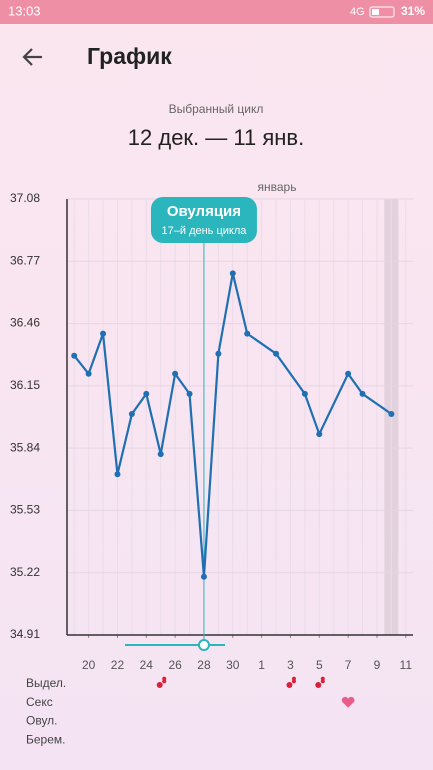 The height and width of the screenshot is (770, 433). Describe the element at coordinates (290, 665) in the screenshot. I see `x-tick-label: 3` at that location.